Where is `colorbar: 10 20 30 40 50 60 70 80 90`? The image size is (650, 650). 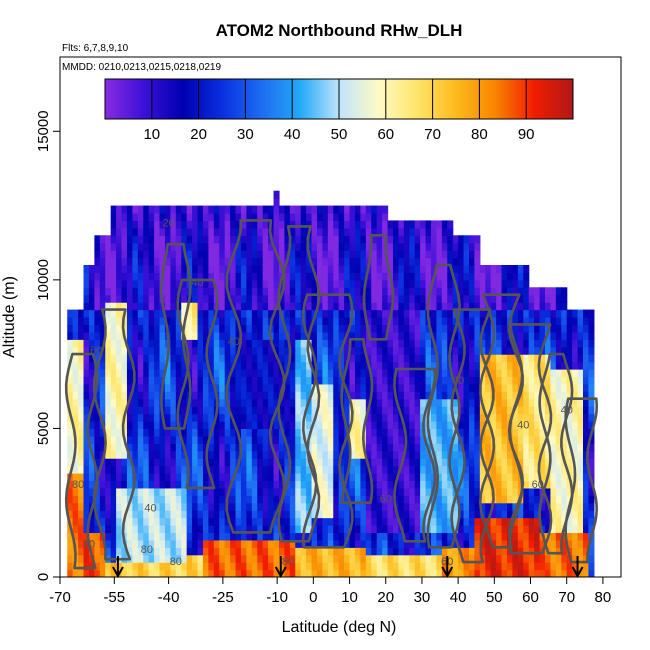 colorbar: 10 20 30 40 50 60 70 80 90 is located at coordinates (339, 110).